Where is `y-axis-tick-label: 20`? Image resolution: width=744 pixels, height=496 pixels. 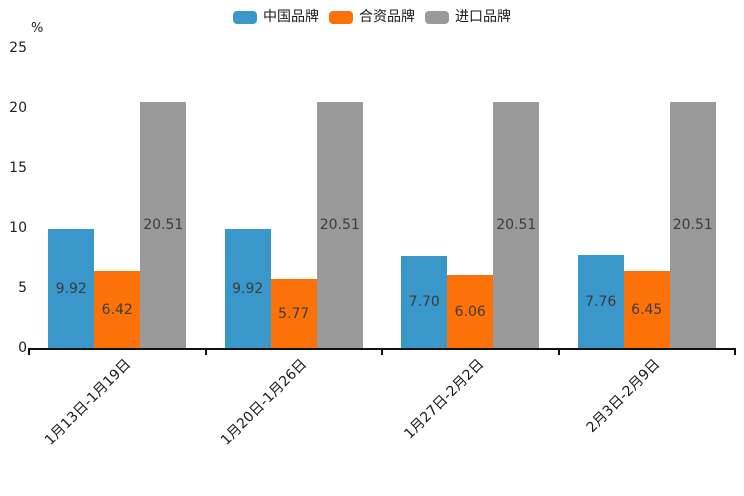 y-axis-tick-label: 20 is located at coordinates (18, 108).